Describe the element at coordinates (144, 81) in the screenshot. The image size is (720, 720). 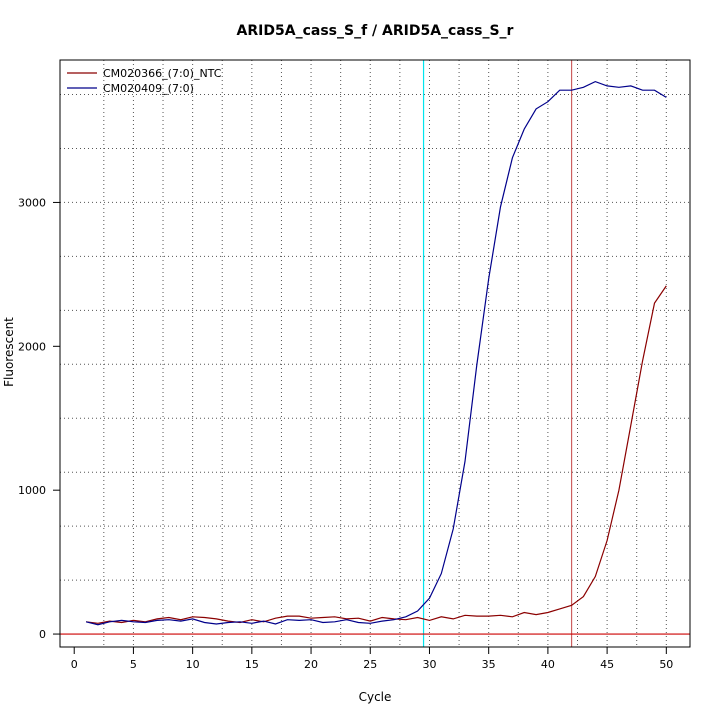
I see `legend: CM020366_(7:0)_NTC CM020409_(7:0)` at that location.